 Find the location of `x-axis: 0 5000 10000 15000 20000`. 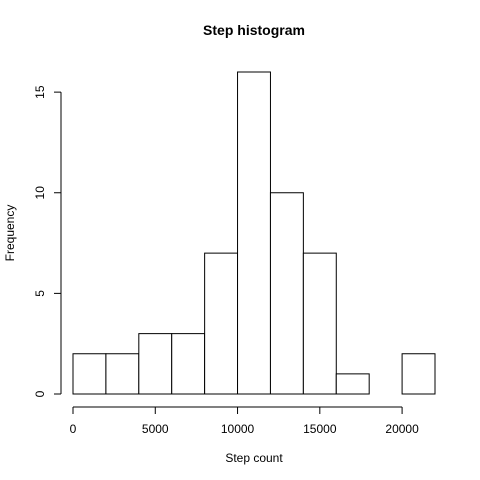

x-axis: 0 5000 10000 15000 20000 is located at coordinates (244, 421).